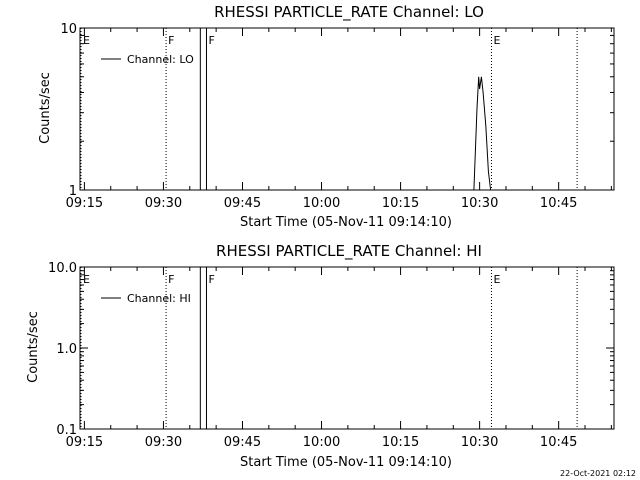  What do you see at coordinates (400, 203) in the screenshot?
I see `lo-x-tick-label: 10:15` at bounding box center [400, 203].